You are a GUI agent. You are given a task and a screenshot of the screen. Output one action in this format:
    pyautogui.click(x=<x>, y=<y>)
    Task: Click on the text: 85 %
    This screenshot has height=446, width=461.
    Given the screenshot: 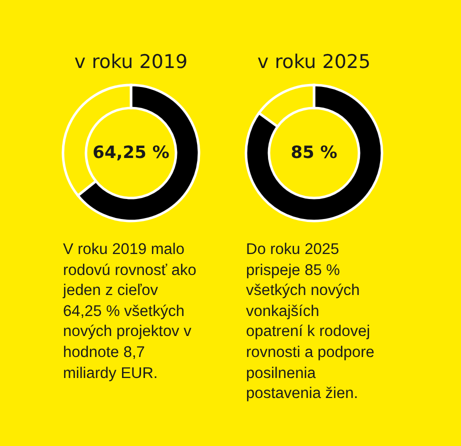 What is the action you would take?
    pyautogui.click(x=314, y=153)
    